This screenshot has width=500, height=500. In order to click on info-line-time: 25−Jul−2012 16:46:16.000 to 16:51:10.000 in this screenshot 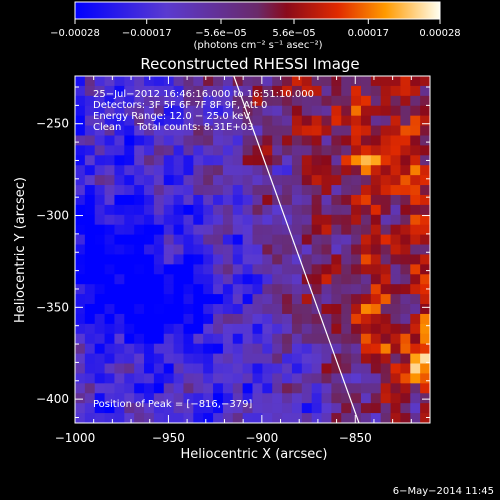, I will do `click(203, 94)`.